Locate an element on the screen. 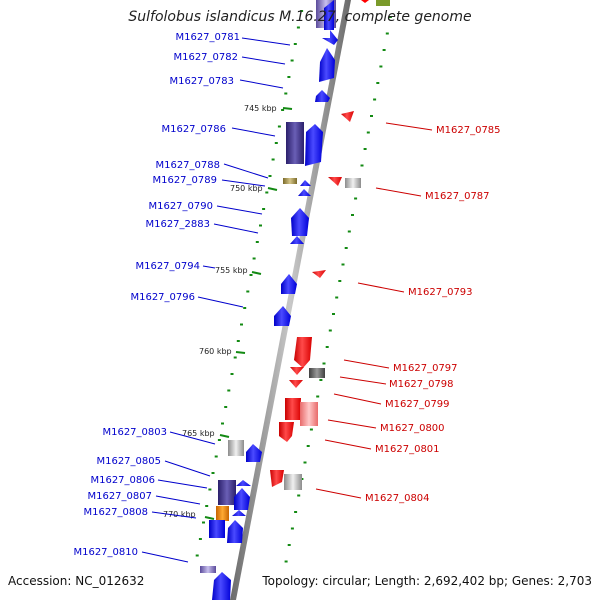 The image size is (600, 600). gene-label: M1627_0806 is located at coordinates (122, 480).